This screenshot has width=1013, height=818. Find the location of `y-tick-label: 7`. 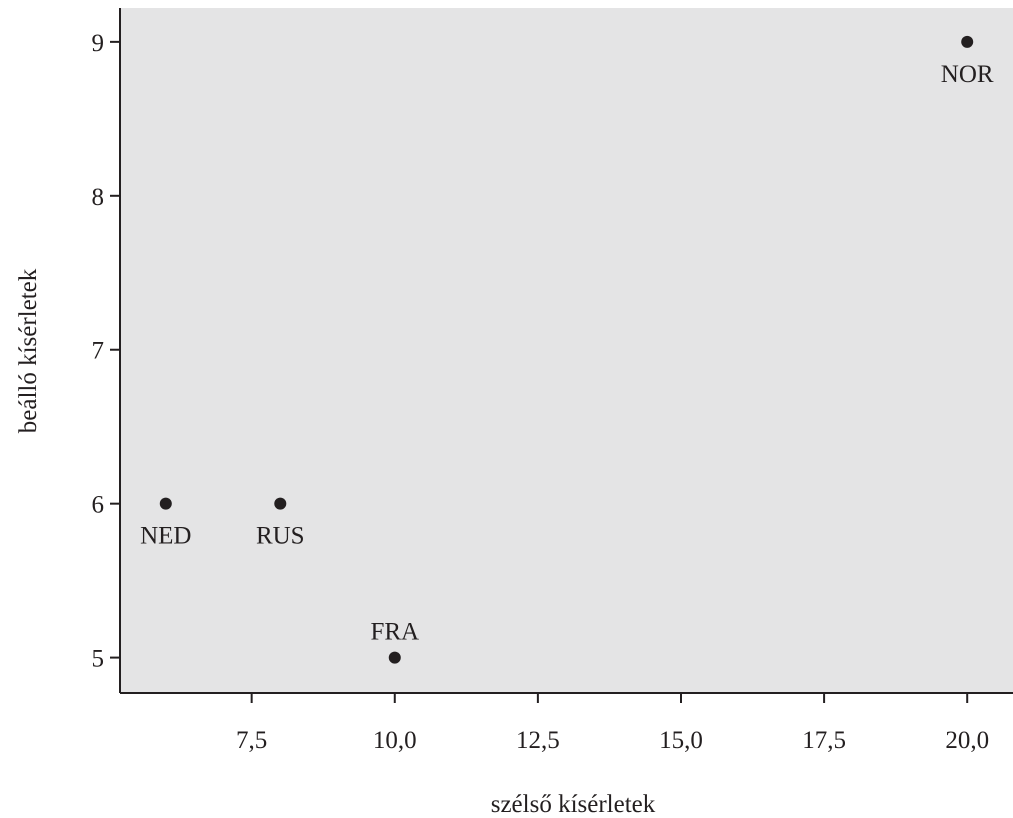

y-tick-label: 7 is located at coordinates (98, 351).